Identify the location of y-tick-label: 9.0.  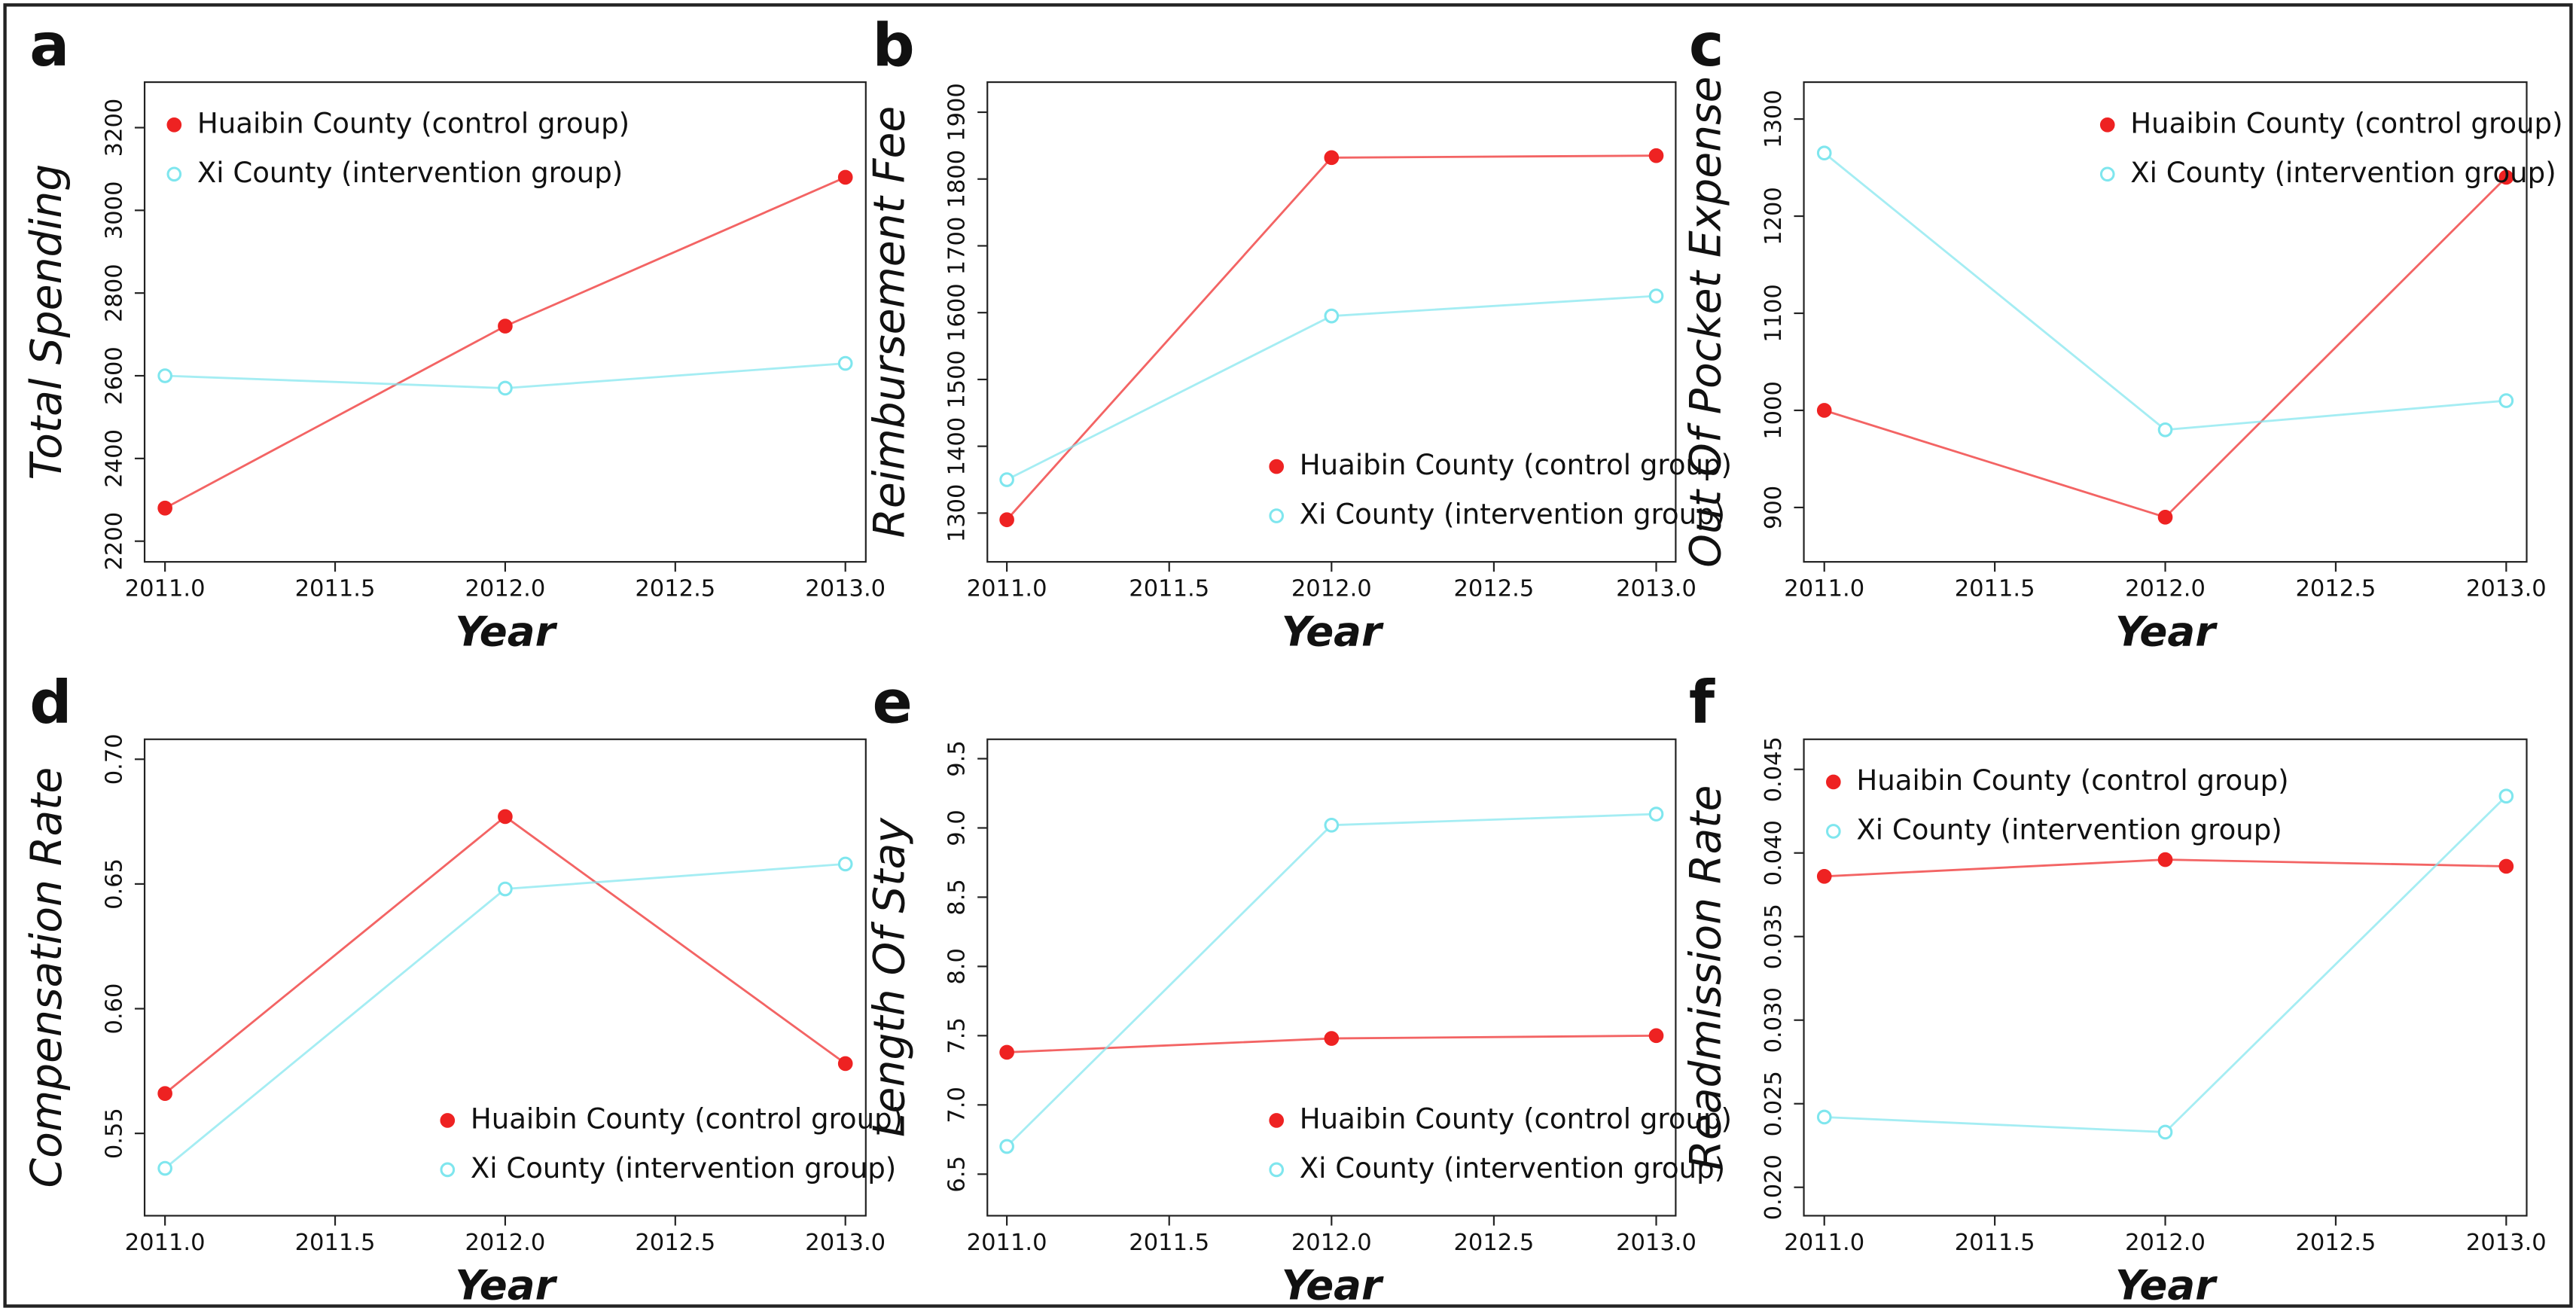
(957, 827).